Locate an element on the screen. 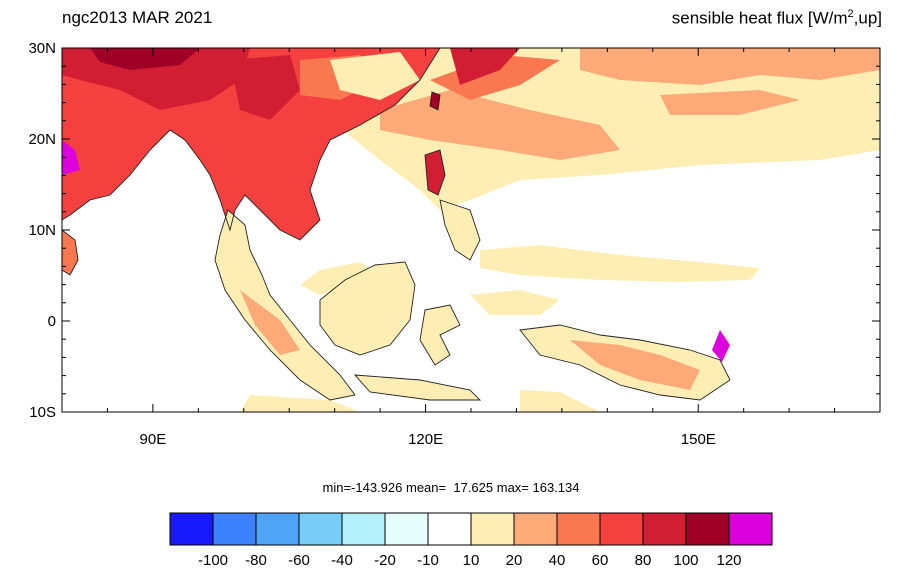  lat-label: 30N is located at coordinates (42, 48).